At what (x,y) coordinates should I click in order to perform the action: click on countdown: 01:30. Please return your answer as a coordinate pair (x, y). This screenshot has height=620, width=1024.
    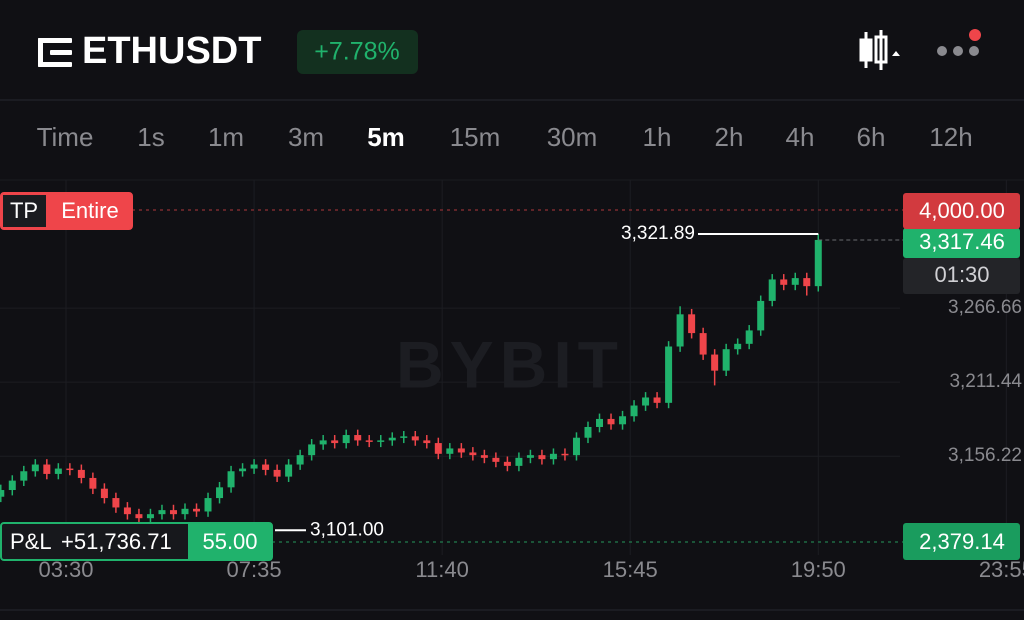
    Looking at the image, I should click on (961, 274).